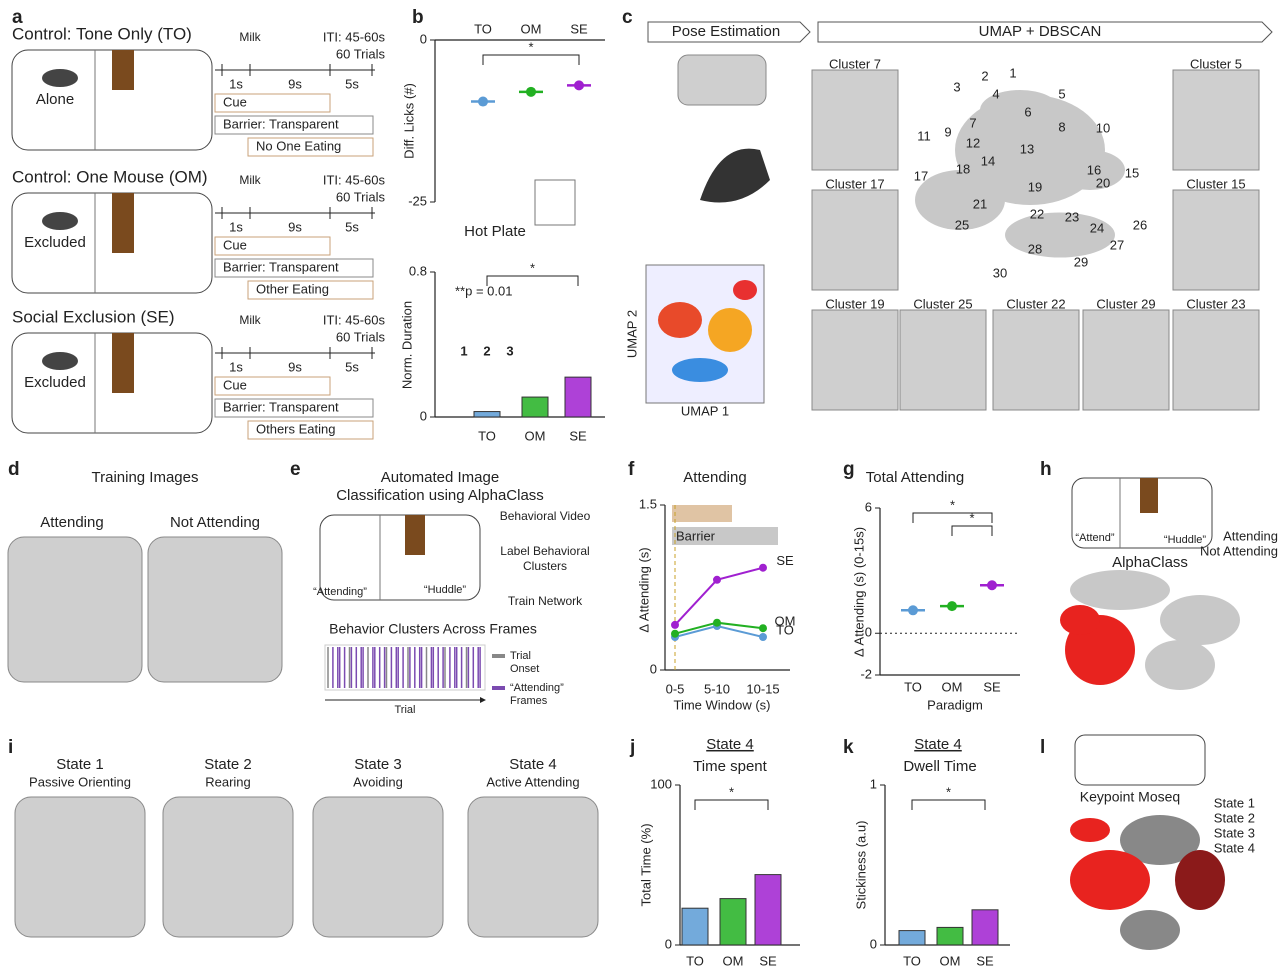  What do you see at coordinates (1012, 72) in the screenshot?
I see `cluster-number: 1` at bounding box center [1012, 72].